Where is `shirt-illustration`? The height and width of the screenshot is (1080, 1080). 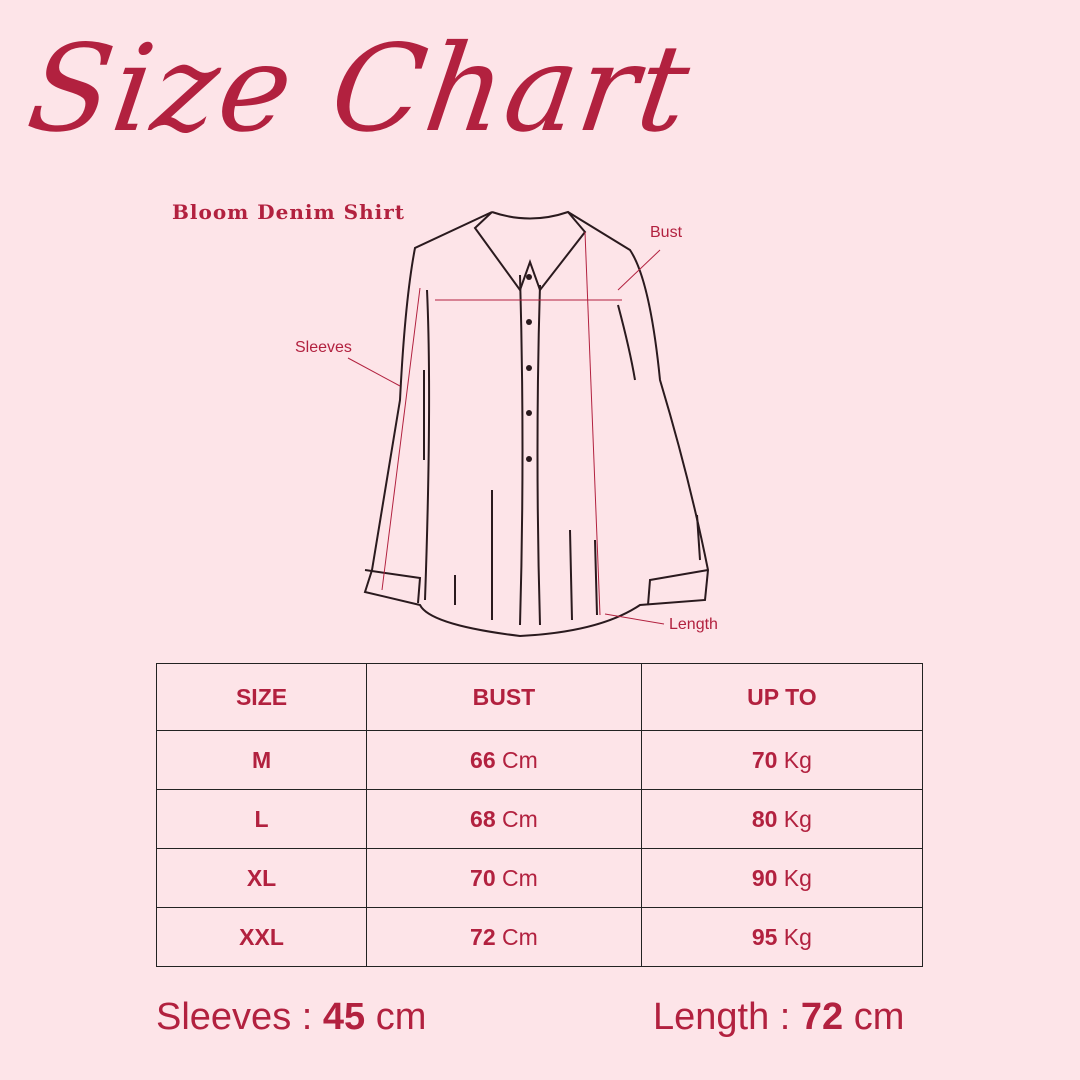
shirt-illustration is located at coordinates (528, 424).